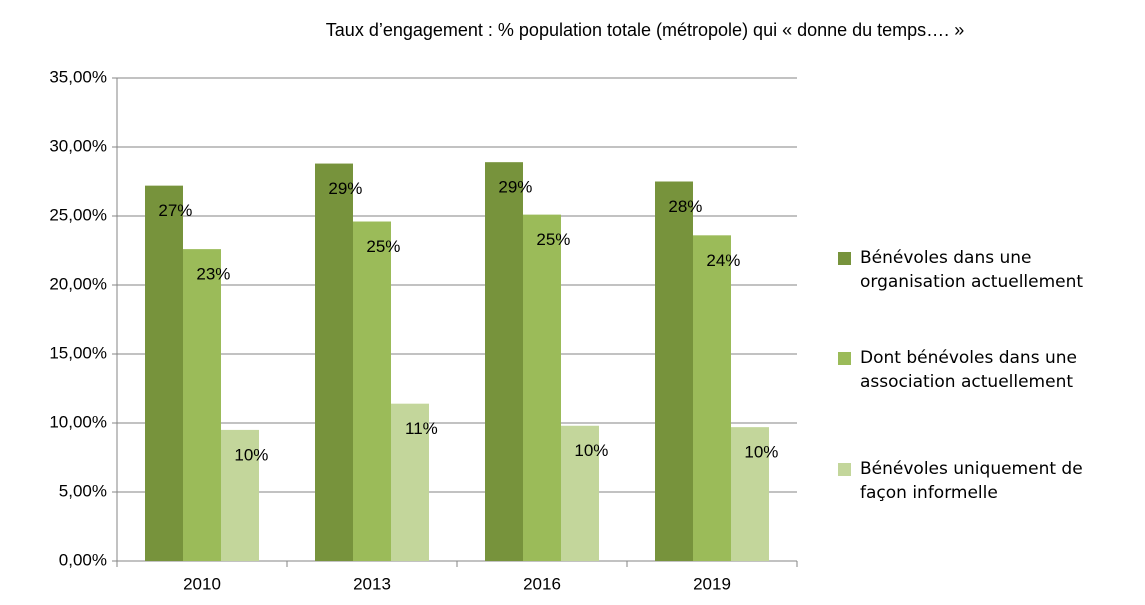 The height and width of the screenshot is (605, 1145). I want to click on x-tick-label: 2016, so click(542, 583).